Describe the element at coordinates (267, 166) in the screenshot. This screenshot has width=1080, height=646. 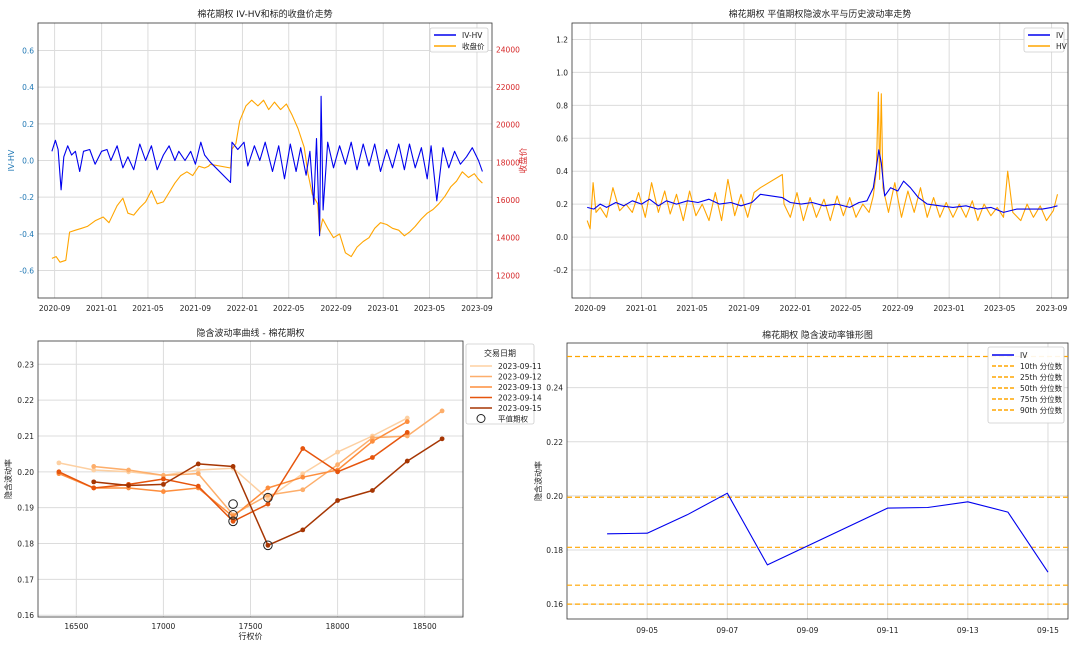
I see `series-line-iv-hv` at that location.